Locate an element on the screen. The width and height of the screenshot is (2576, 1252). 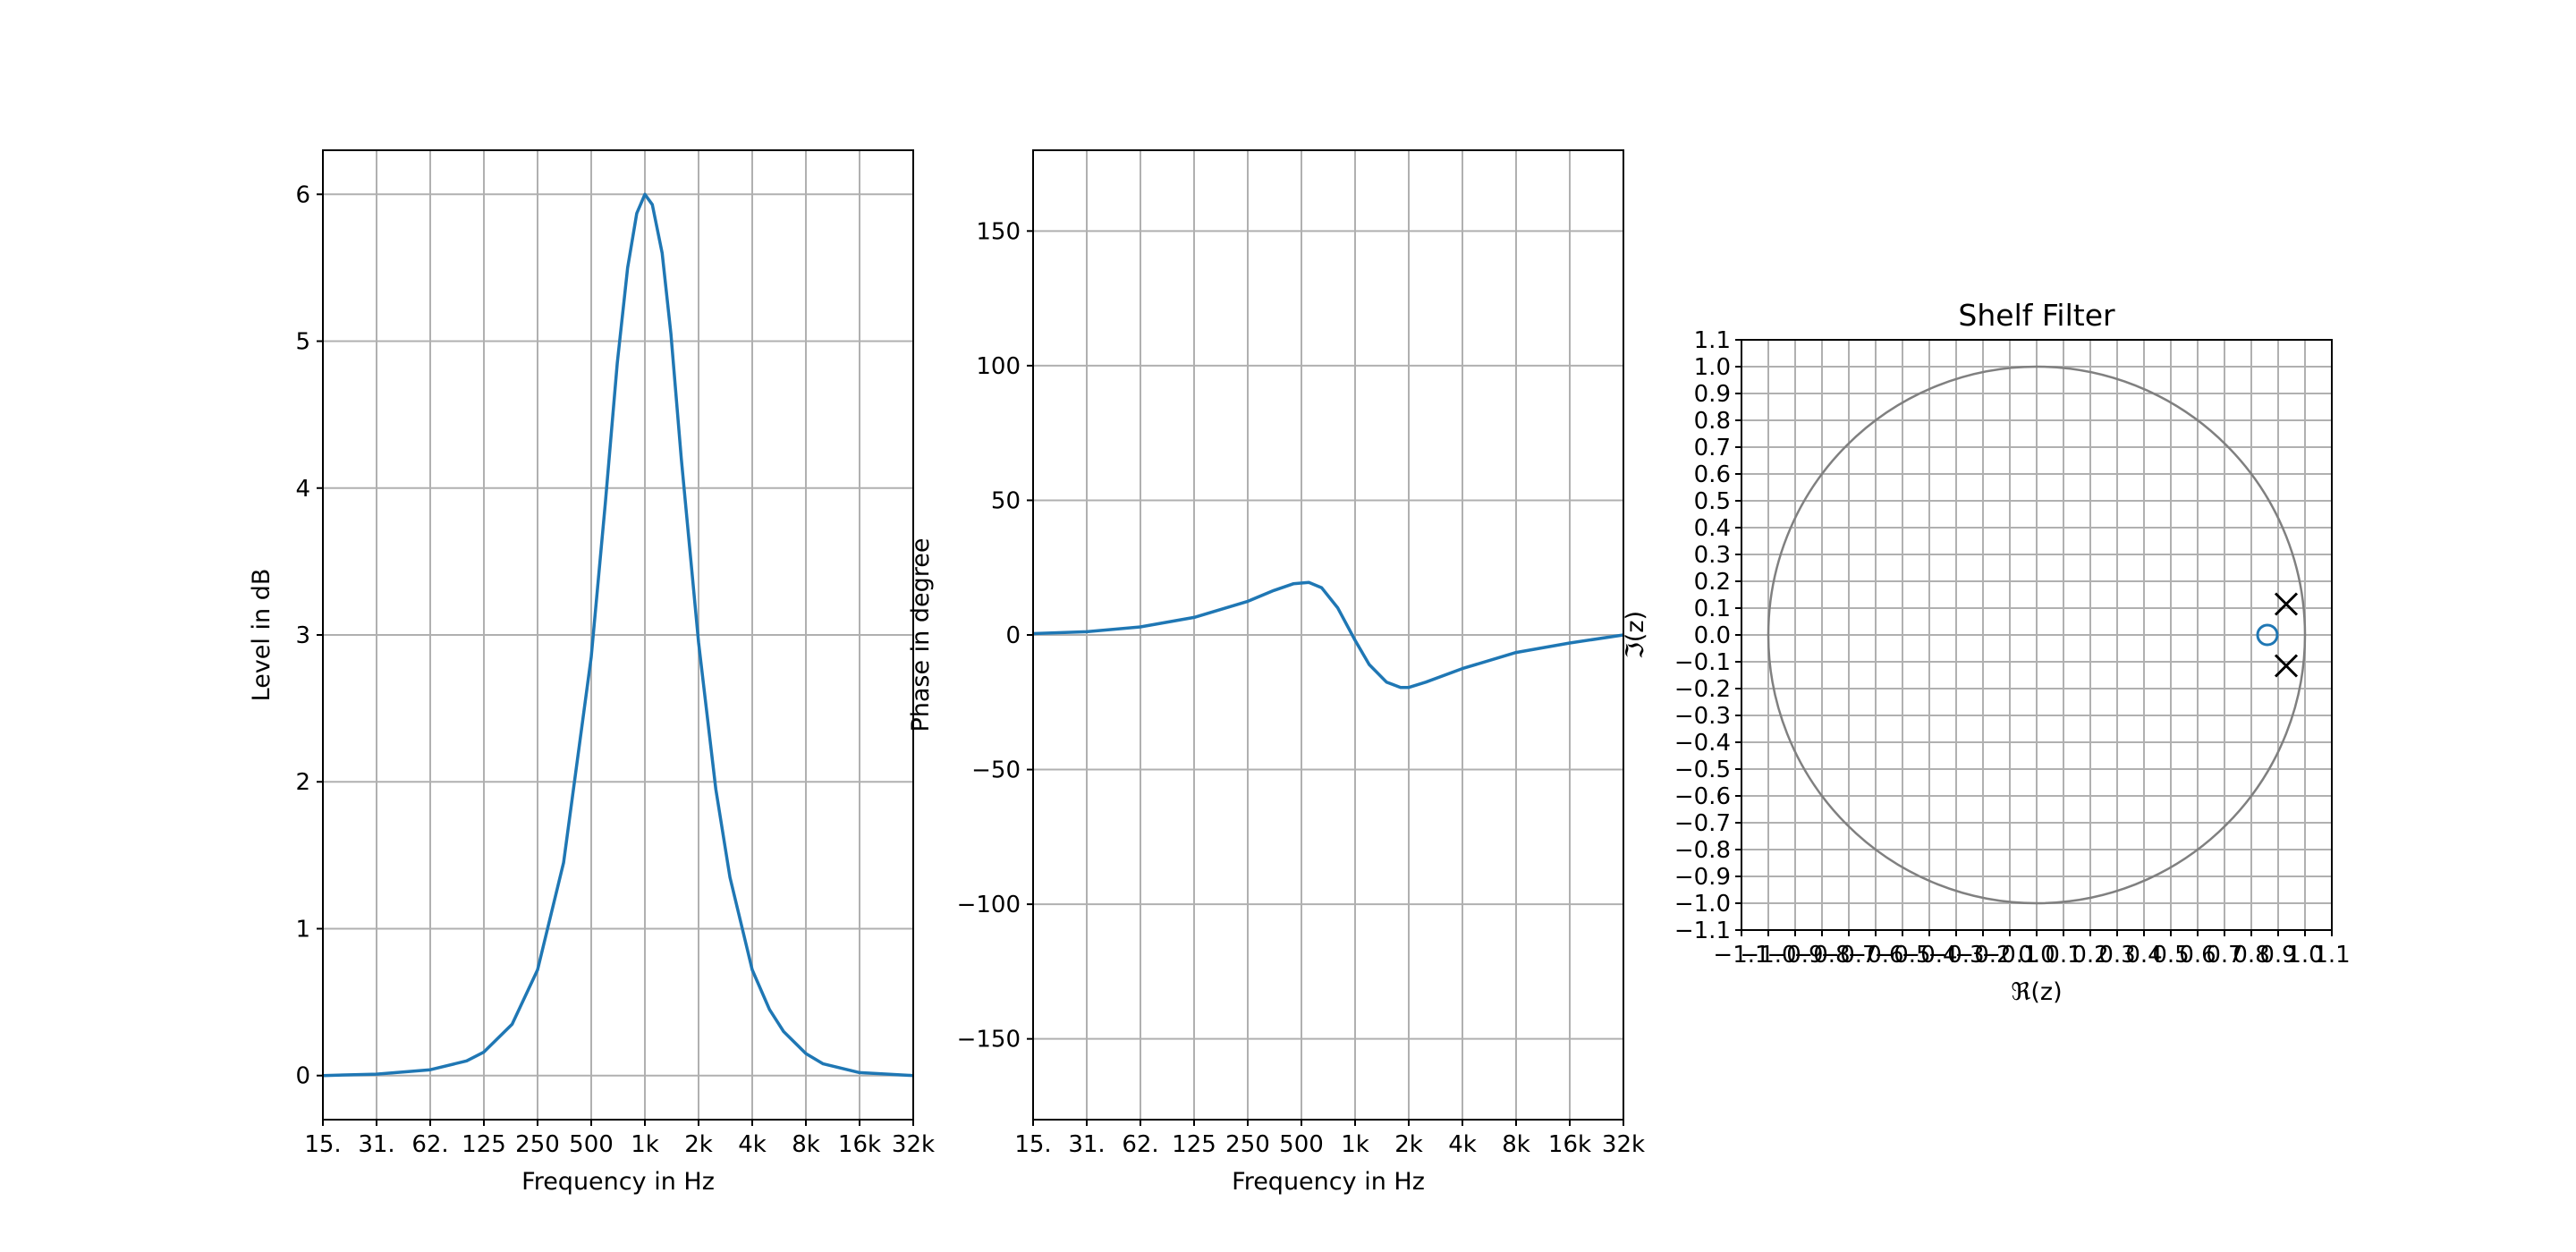
y-tick-label: −1.1 is located at coordinates (1702, 931).